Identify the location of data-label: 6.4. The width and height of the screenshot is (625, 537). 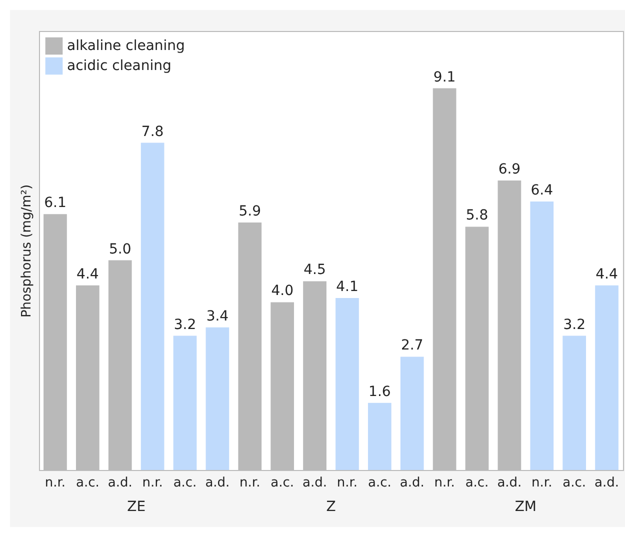
(542, 190).